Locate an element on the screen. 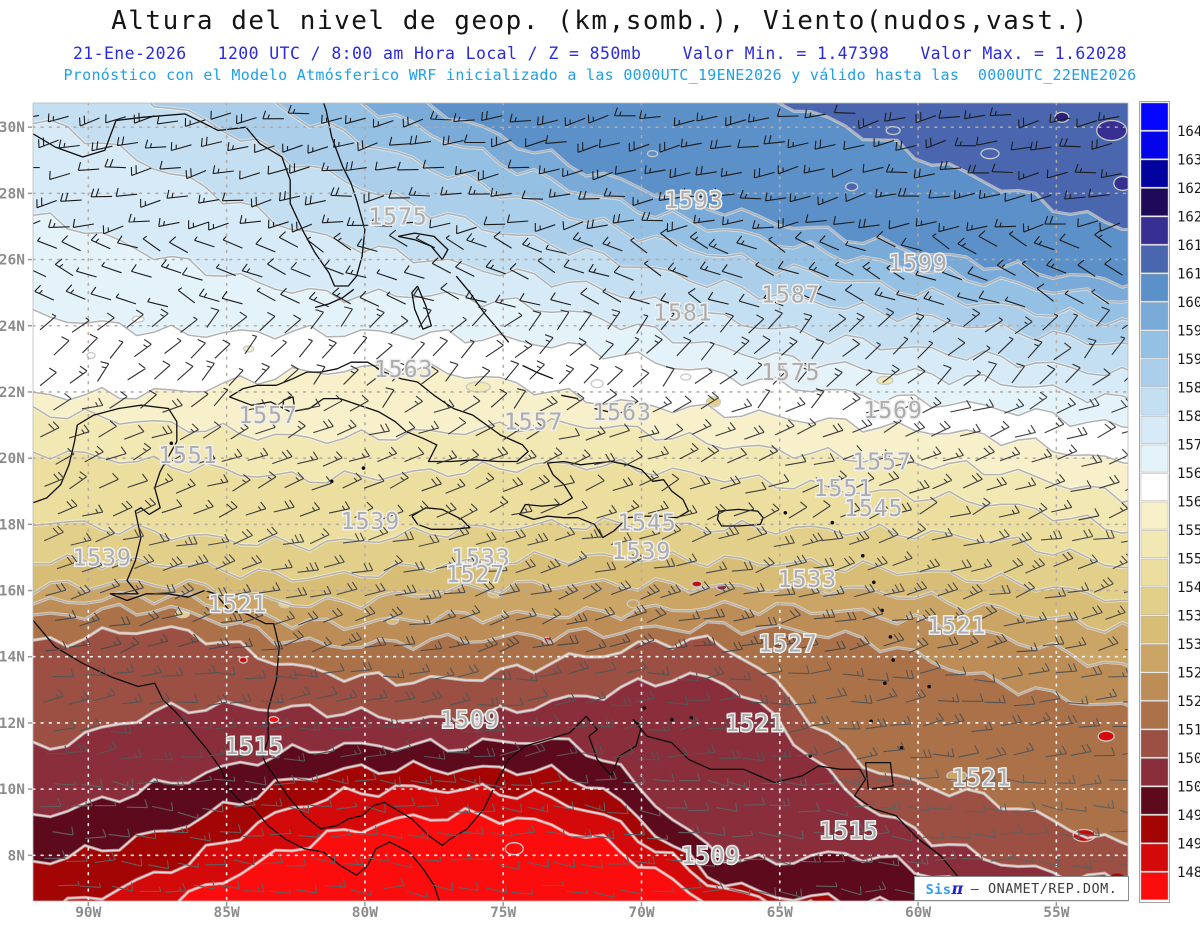  lon-tick-label-60W: 60W is located at coordinates (918, 913).